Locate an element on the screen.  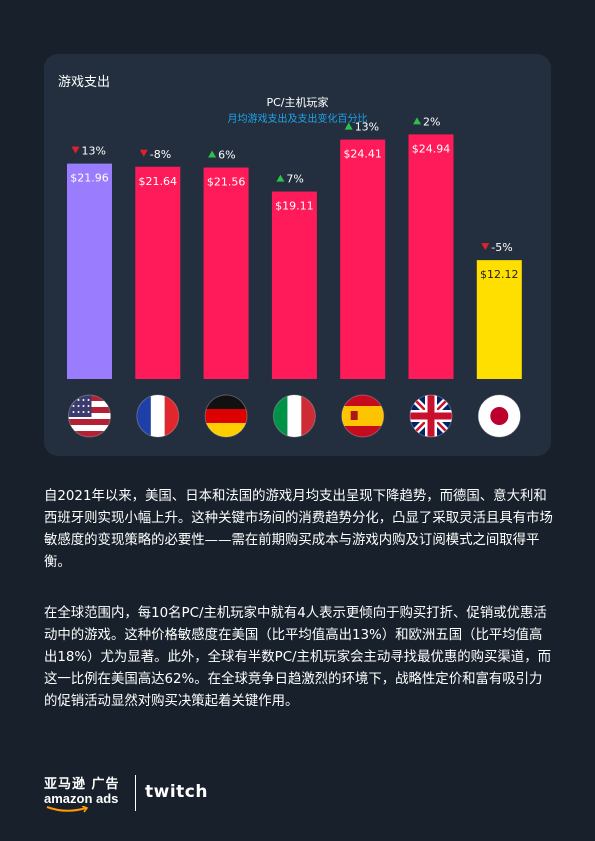
bar-group: $21.56 6% is located at coordinates (226, 264).